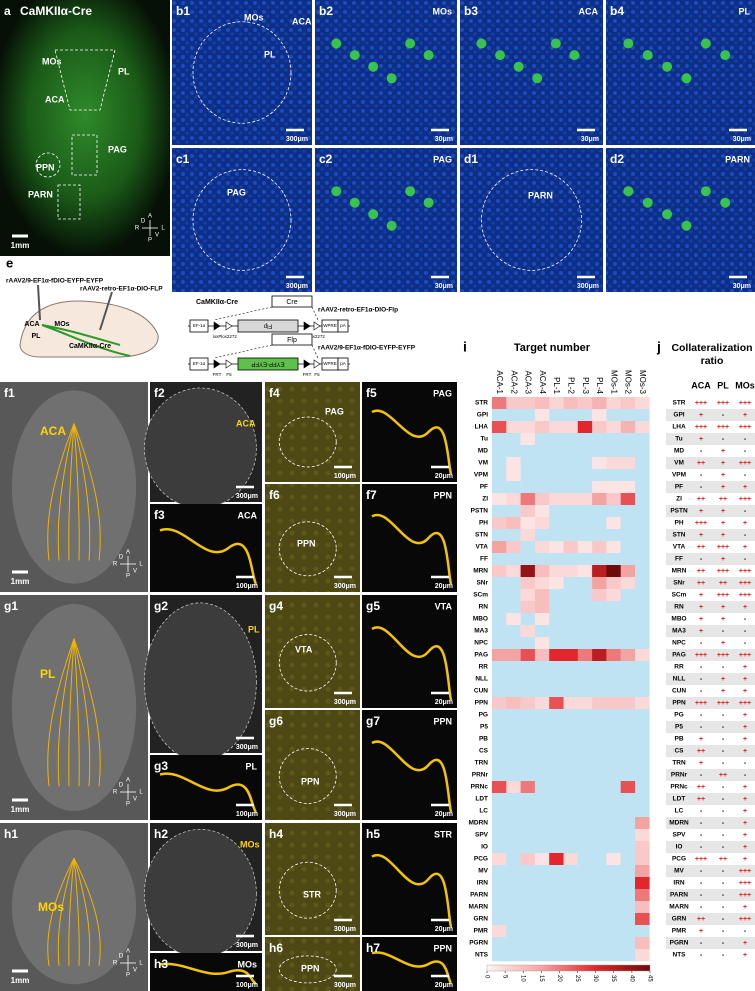  I want to click on row-label: LDT, so click(679, 799).